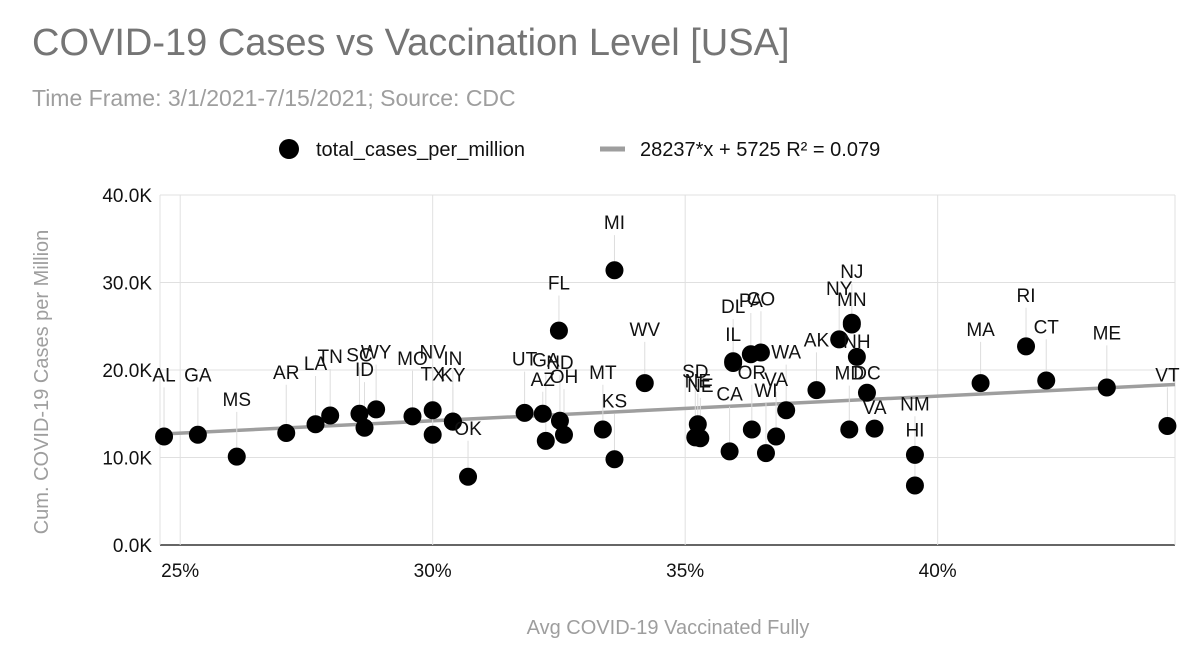  What do you see at coordinates (364, 370) in the screenshot?
I see `data-label: ID` at bounding box center [364, 370].